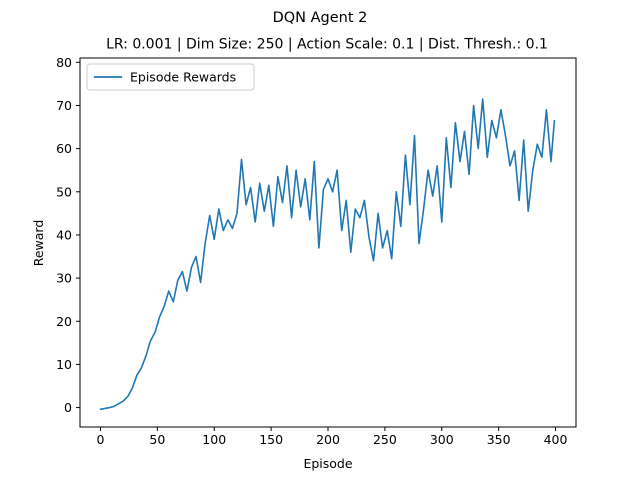  What do you see at coordinates (64, 234) in the screenshot?
I see `y-tick-label: 40` at bounding box center [64, 234].